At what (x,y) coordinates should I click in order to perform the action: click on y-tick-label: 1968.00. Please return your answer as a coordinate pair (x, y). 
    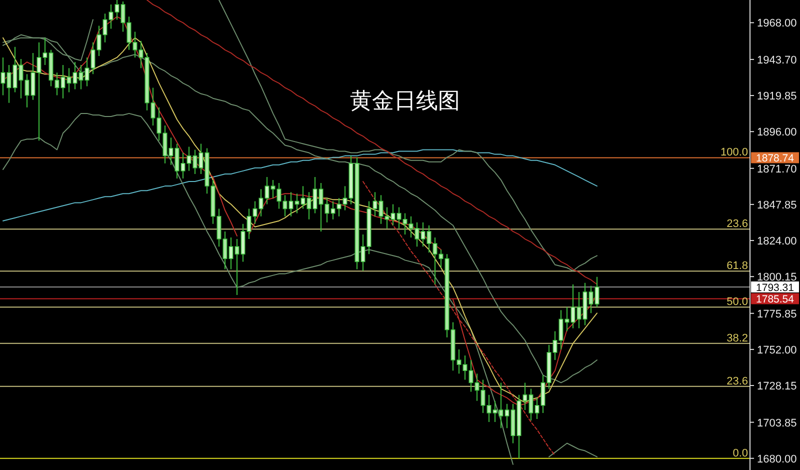
    Looking at the image, I should click on (777, 24).